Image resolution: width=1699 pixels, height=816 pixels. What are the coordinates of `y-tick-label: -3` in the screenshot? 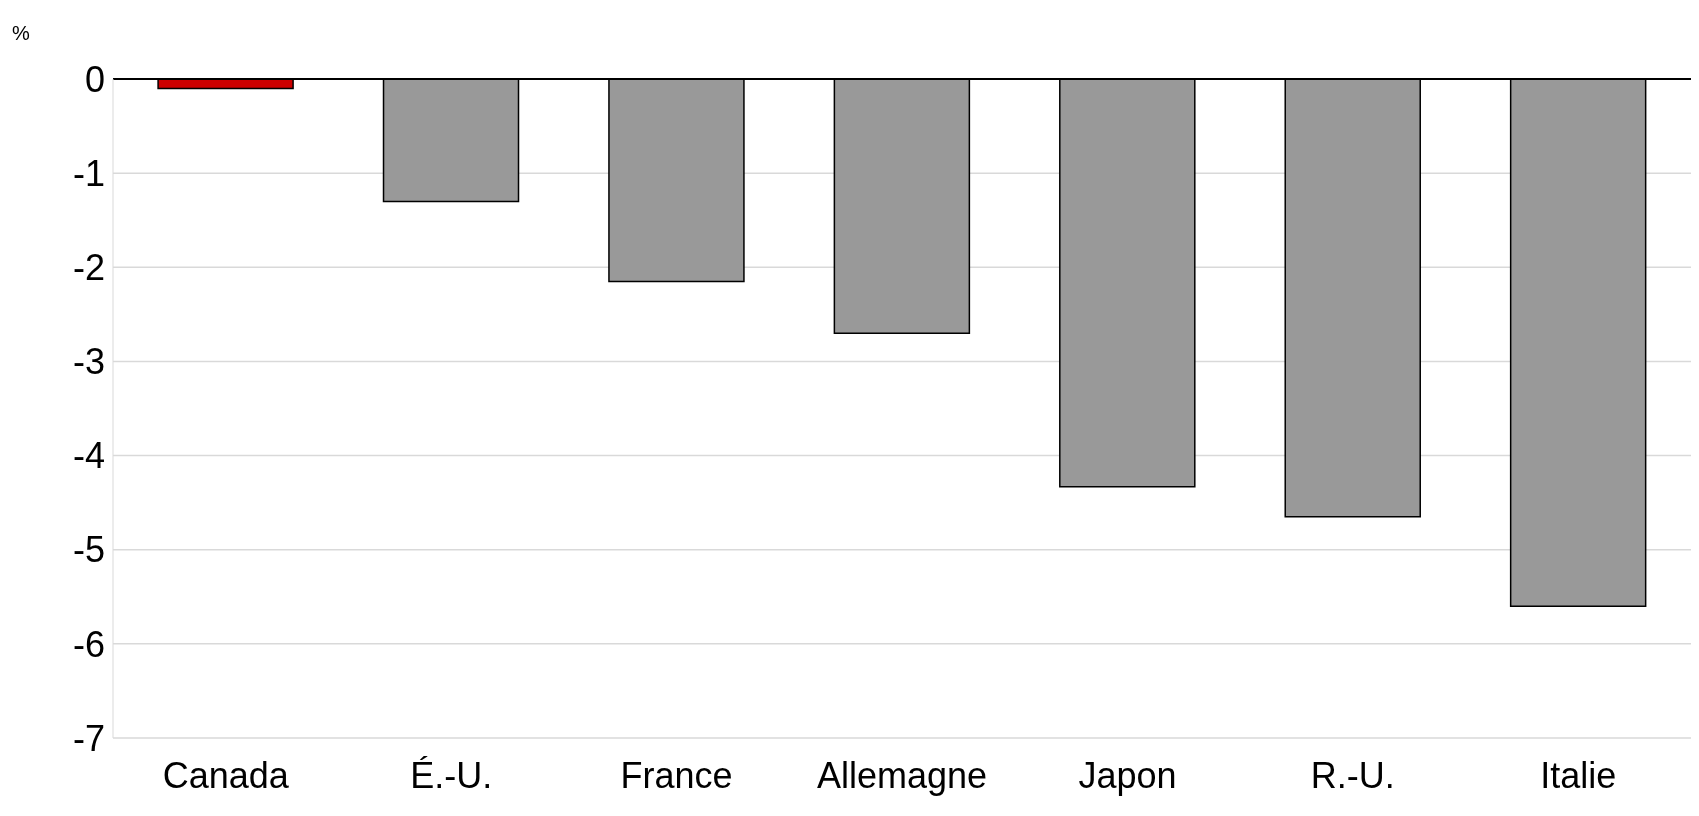 It's located at (88, 362).